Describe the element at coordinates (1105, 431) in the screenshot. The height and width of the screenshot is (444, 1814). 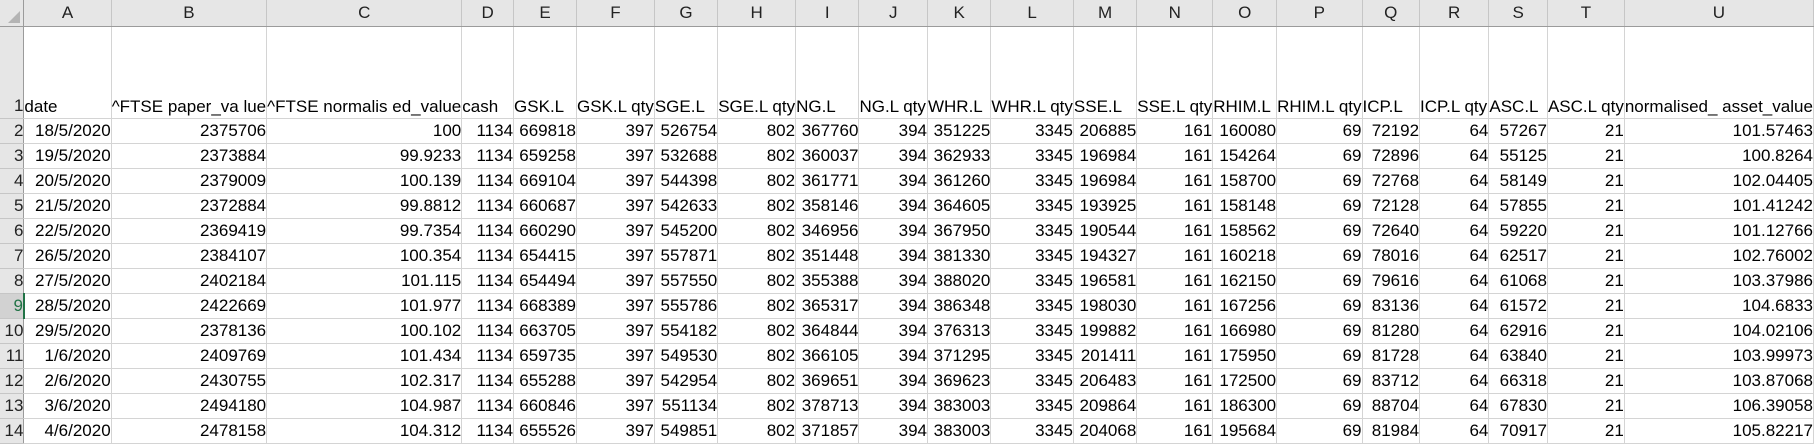
I see `data-cell: 204068` at that location.